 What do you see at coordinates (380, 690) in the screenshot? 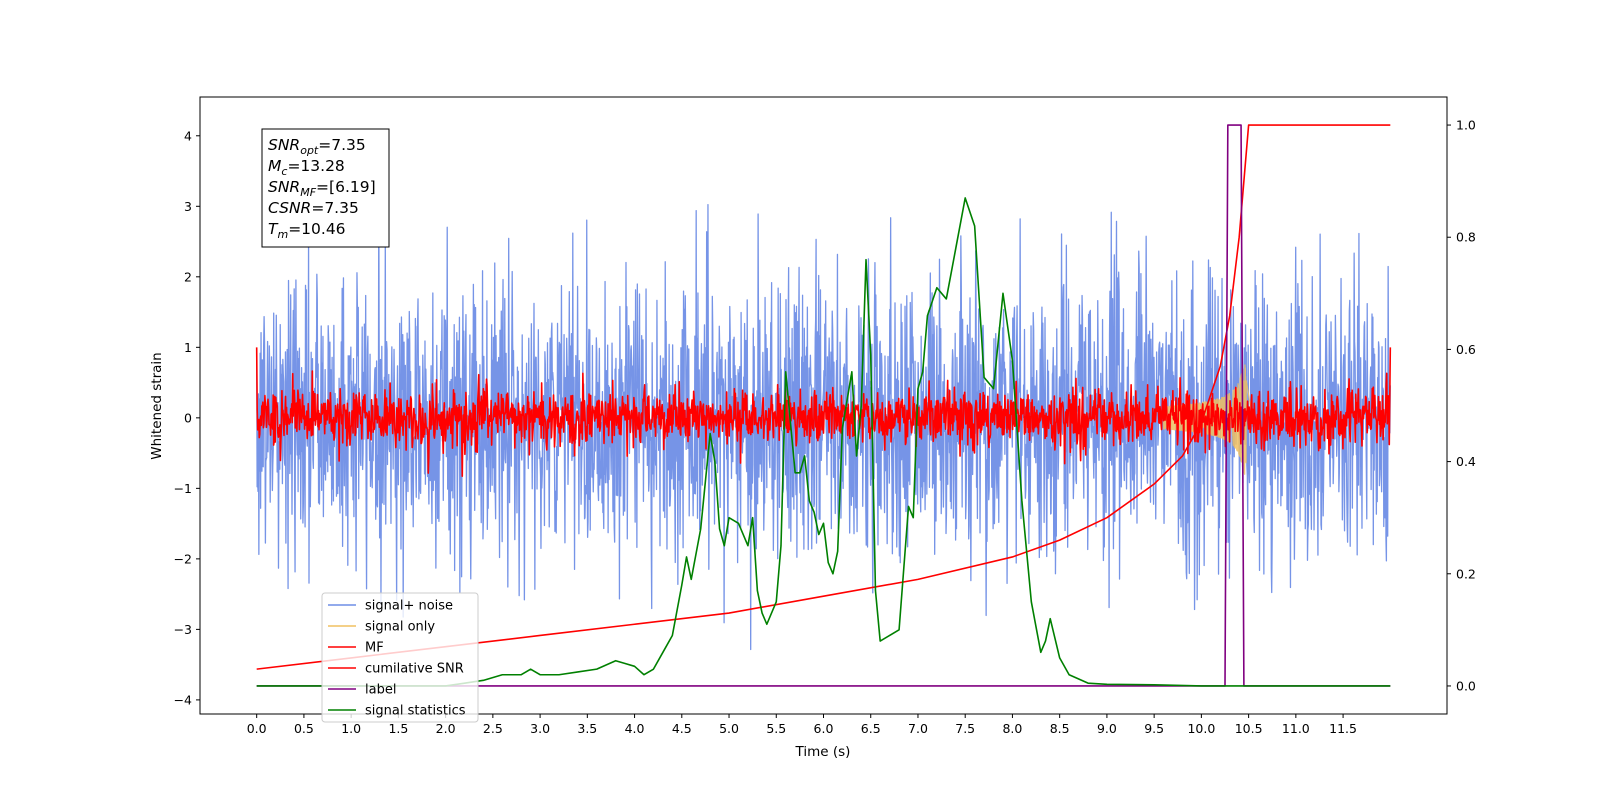
I see `legend-label: label` at bounding box center [380, 690].